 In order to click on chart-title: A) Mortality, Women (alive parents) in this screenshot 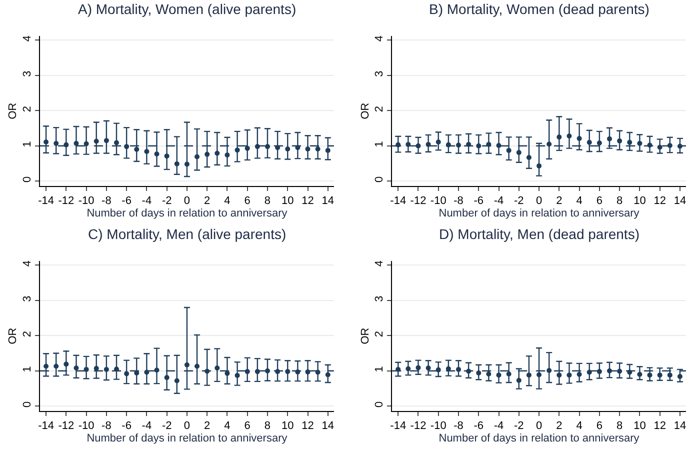, I will do `click(187, 9)`.